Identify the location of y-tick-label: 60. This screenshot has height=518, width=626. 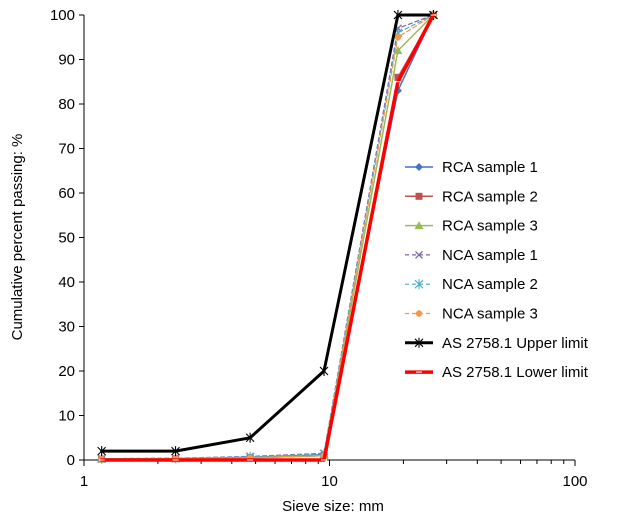
(66, 193).